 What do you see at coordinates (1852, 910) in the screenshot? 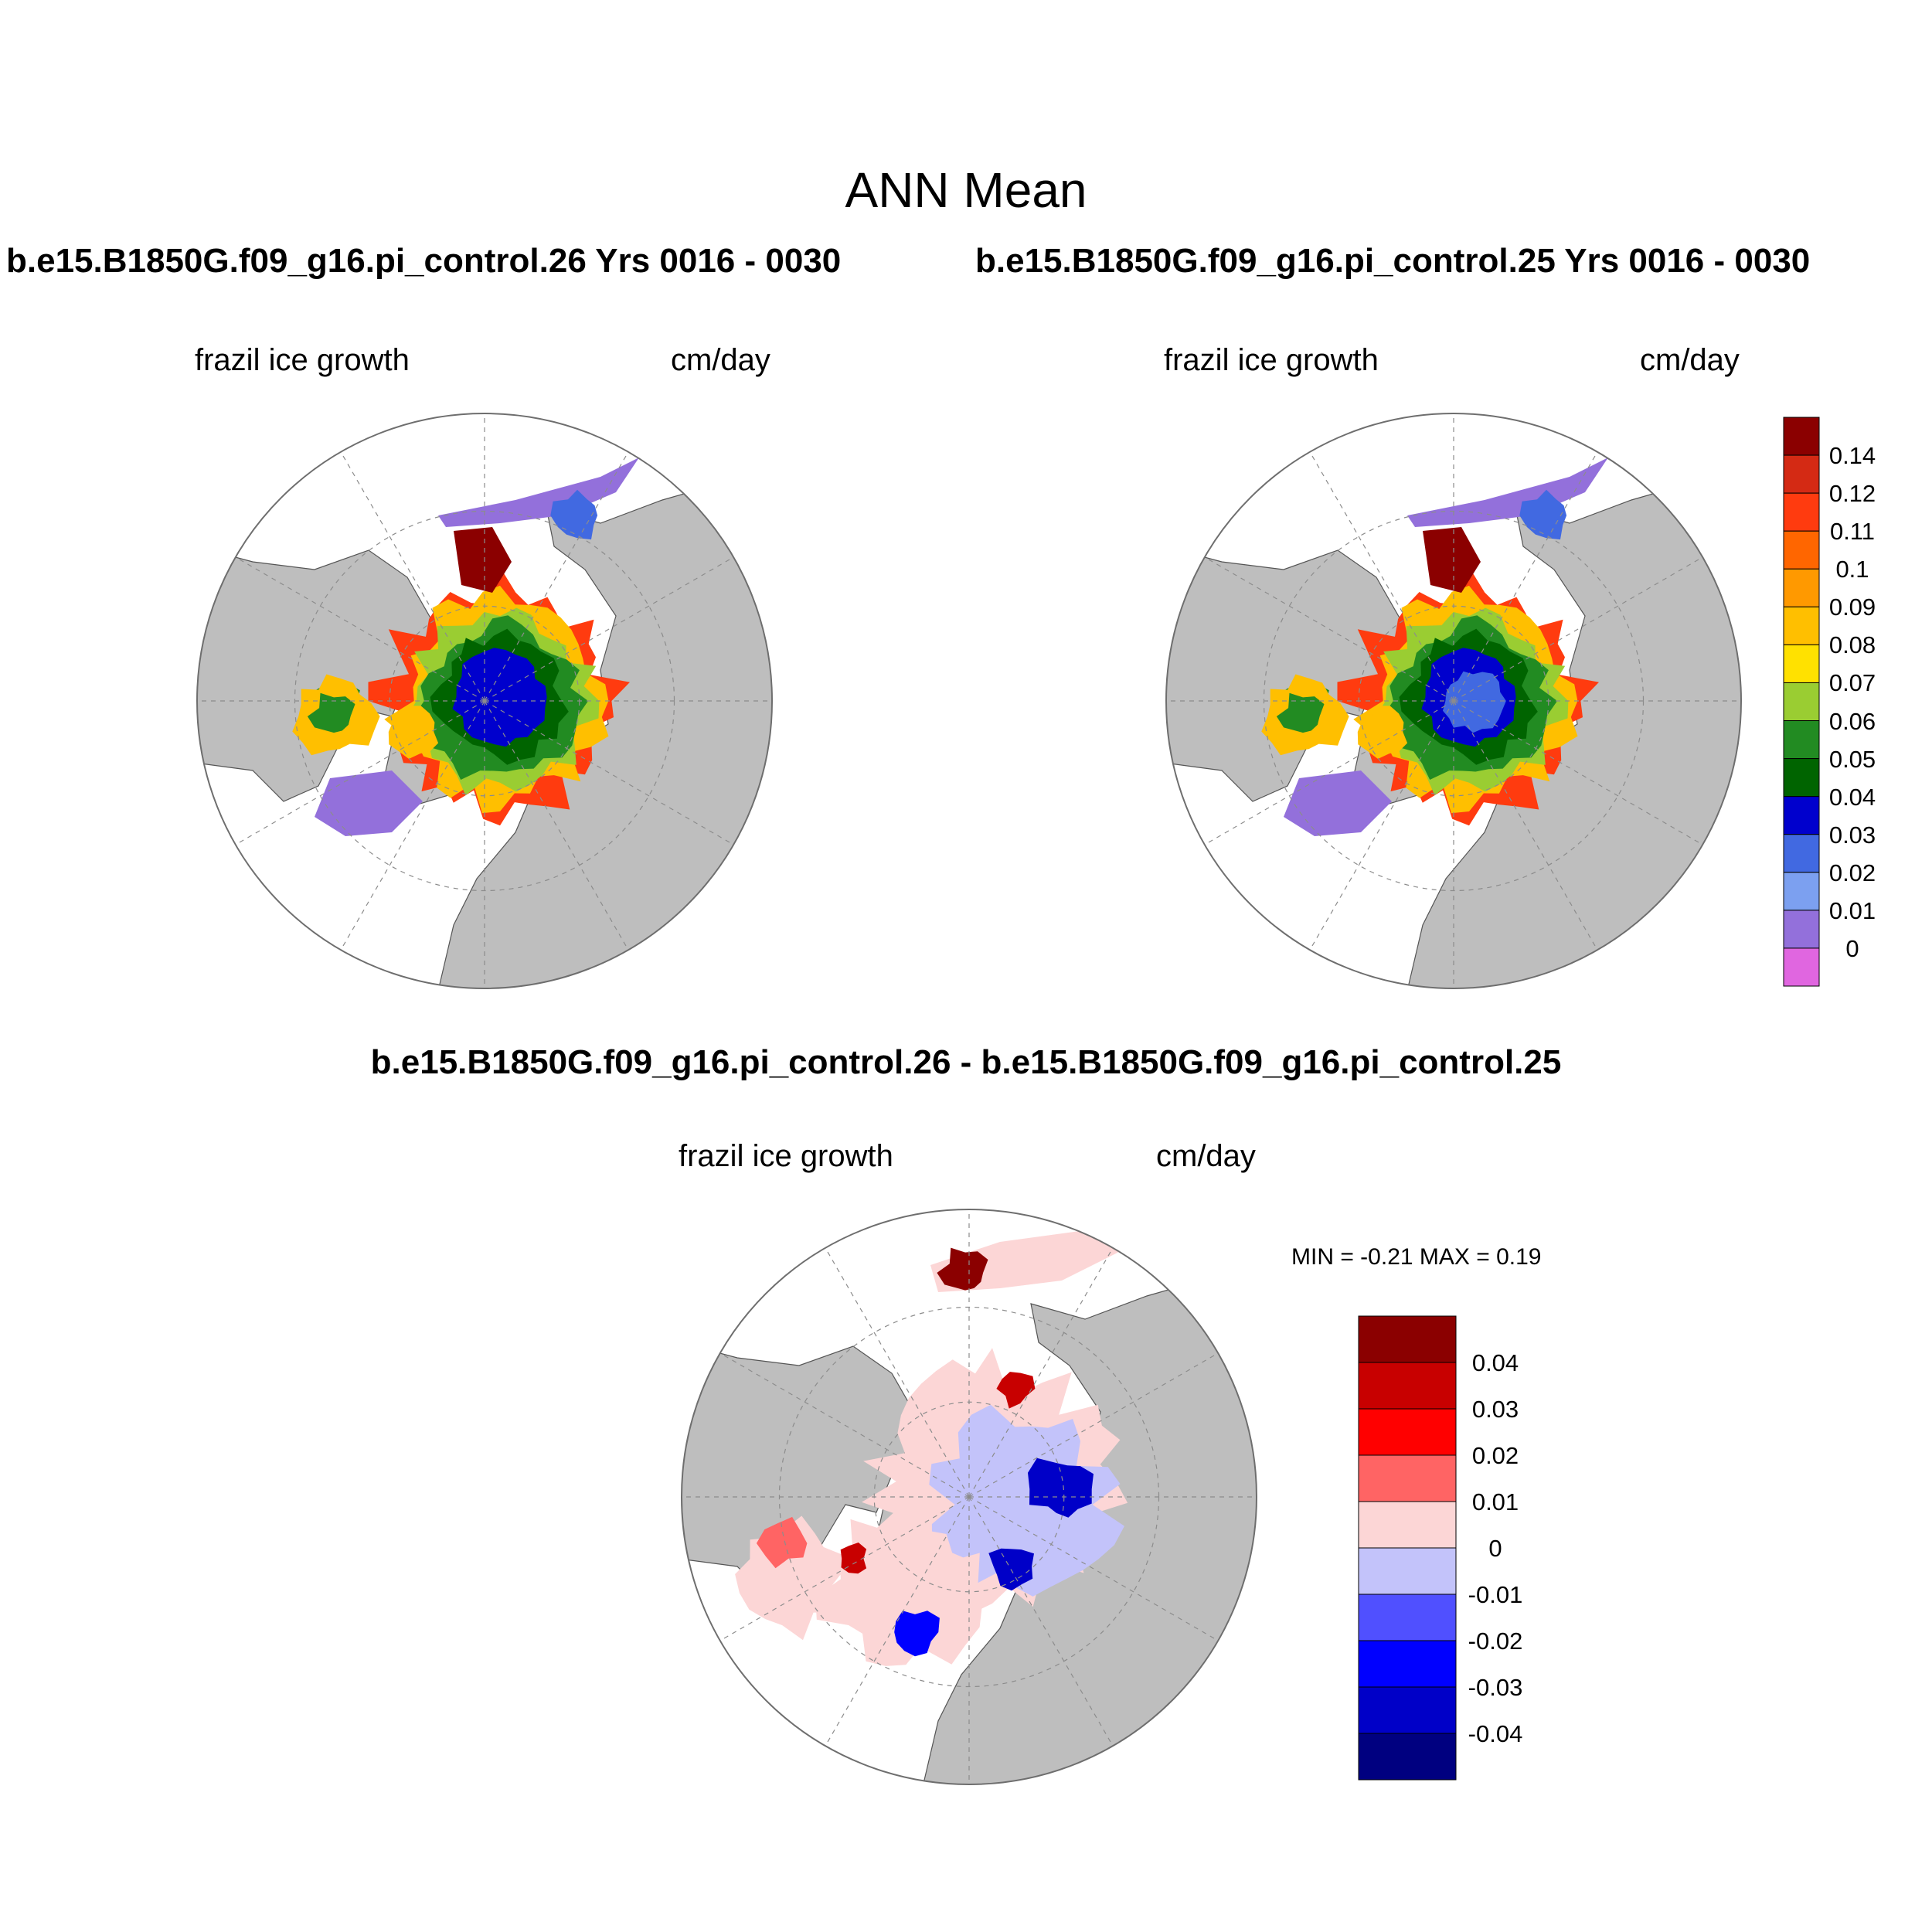
I see `mean-colorbar-tick-label: 0.01` at bounding box center [1852, 910].